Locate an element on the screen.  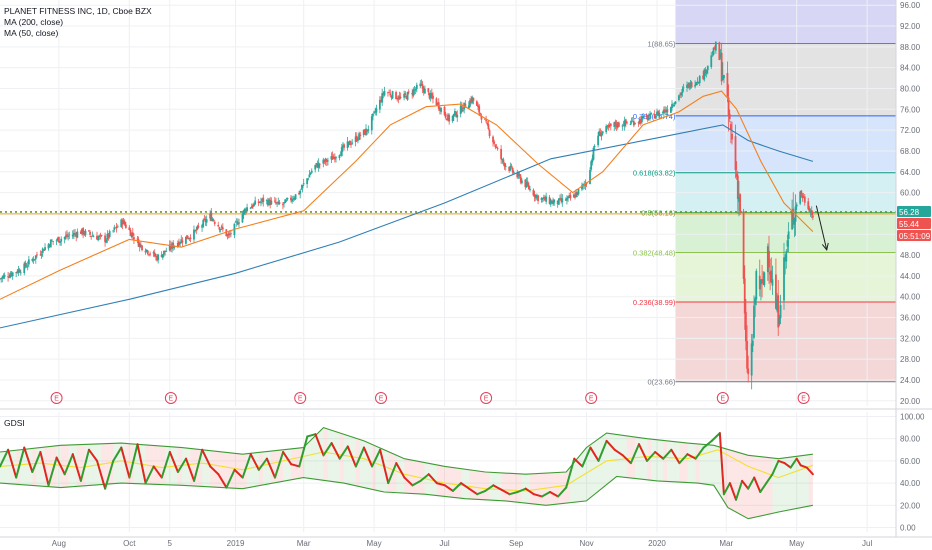
time-axis-tick-label: Oct is located at coordinates (129, 543).